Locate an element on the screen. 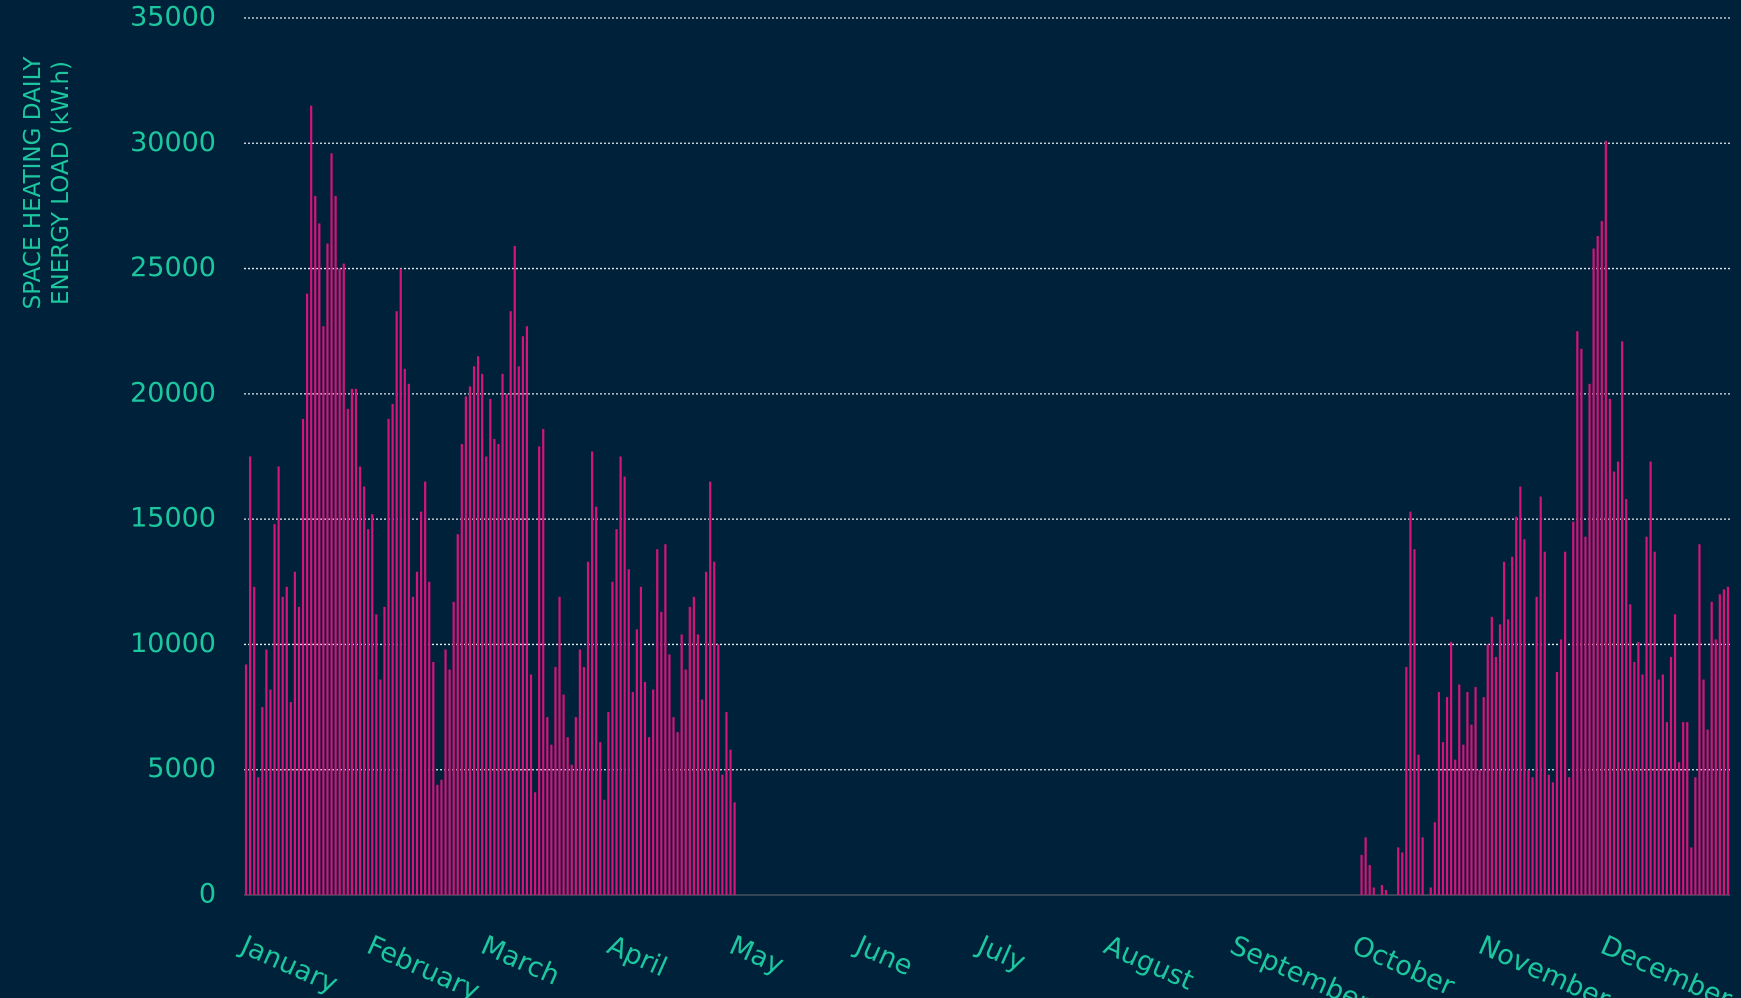 The image size is (1741, 998). y-tick-label: 0 is located at coordinates (207, 894).